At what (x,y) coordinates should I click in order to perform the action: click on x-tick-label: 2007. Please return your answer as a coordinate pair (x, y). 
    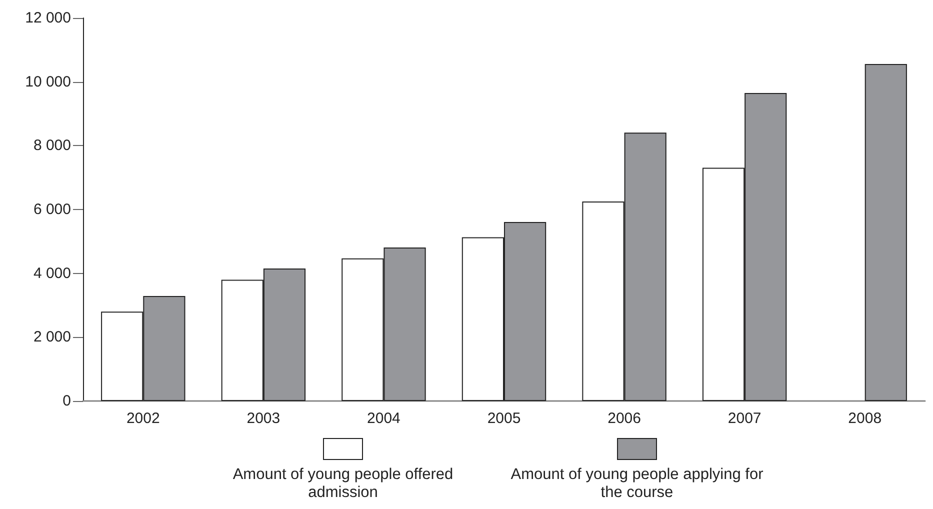
    Looking at the image, I should click on (745, 418).